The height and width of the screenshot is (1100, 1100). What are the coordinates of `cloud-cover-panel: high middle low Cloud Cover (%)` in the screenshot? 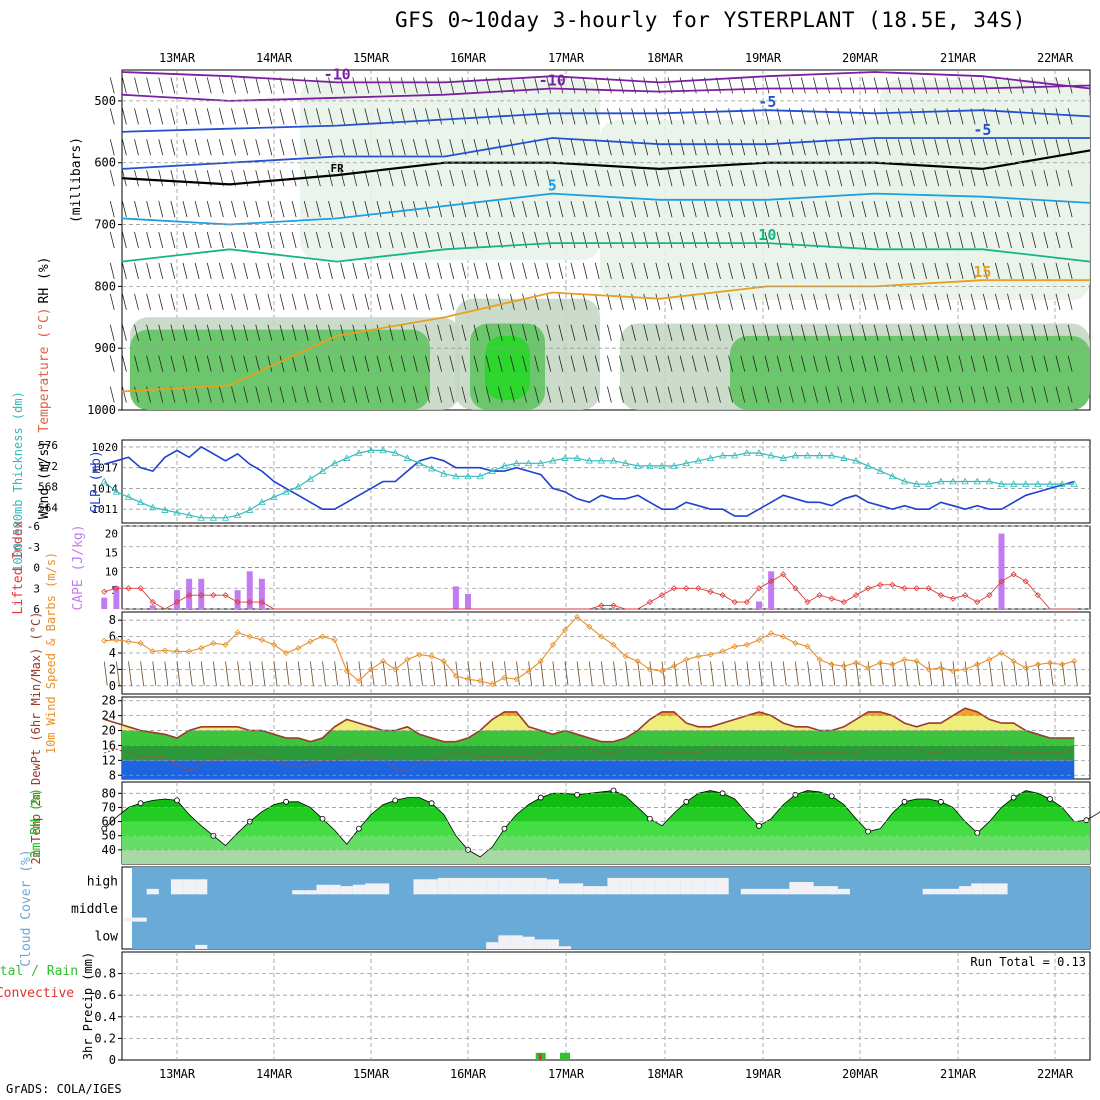 It's located at (555, 908).